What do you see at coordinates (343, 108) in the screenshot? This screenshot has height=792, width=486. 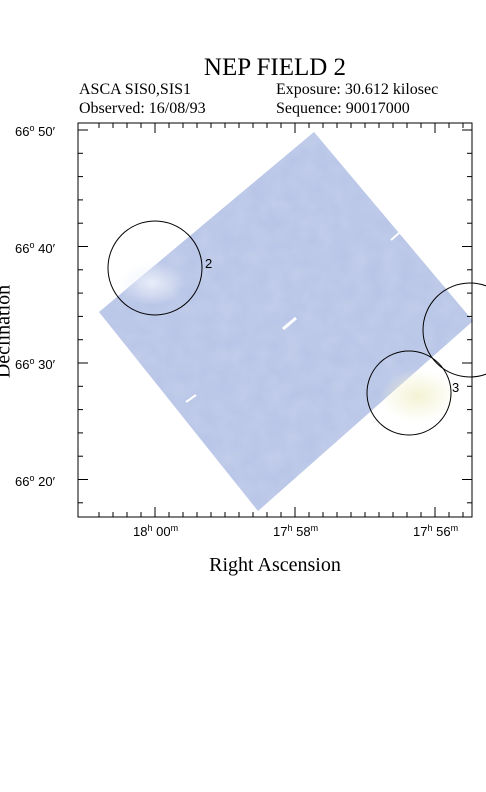 I see `sequence-label: Sequence: 90017000` at bounding box center [343, 108].